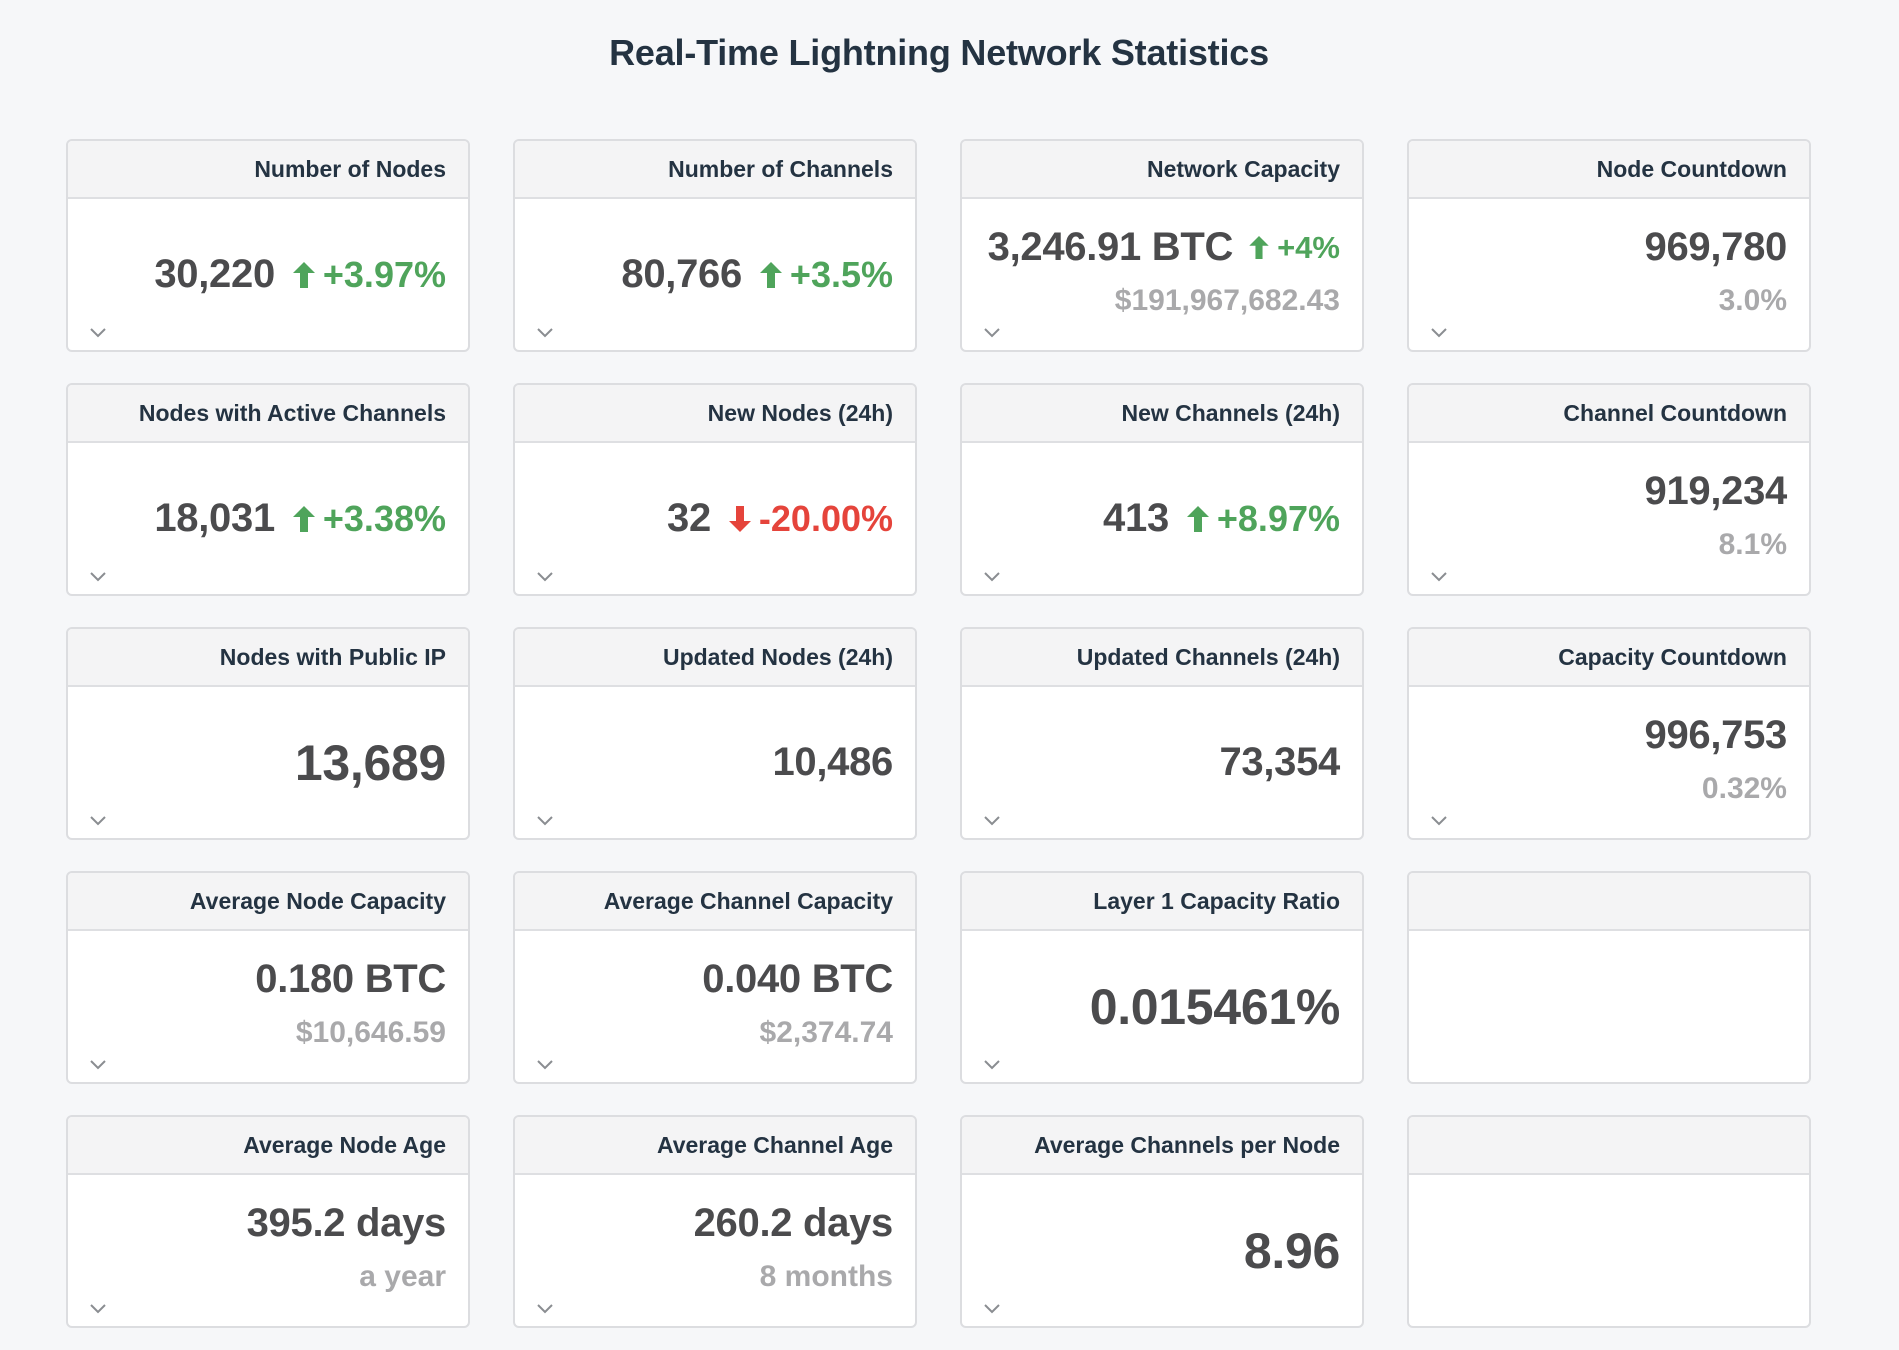  I want to click on change-indicator: +3.5%, so click(826, 274).